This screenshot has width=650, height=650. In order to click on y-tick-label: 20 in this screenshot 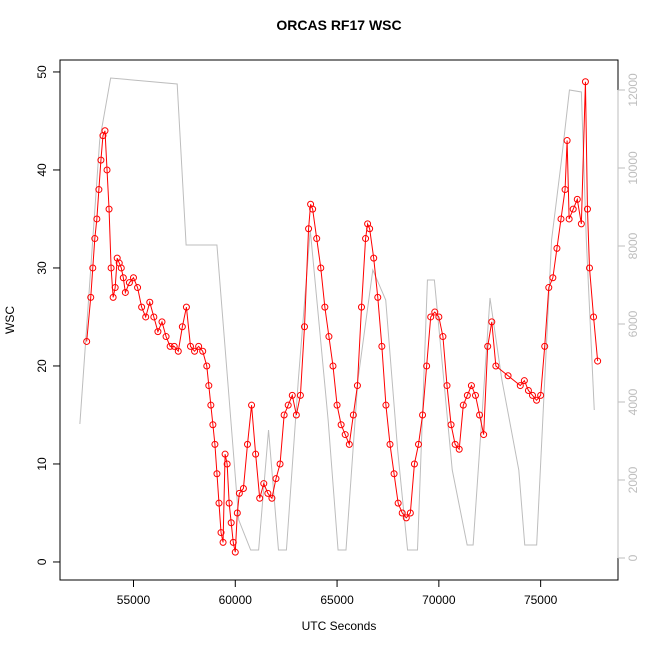, I will do `click(42, 366)`.